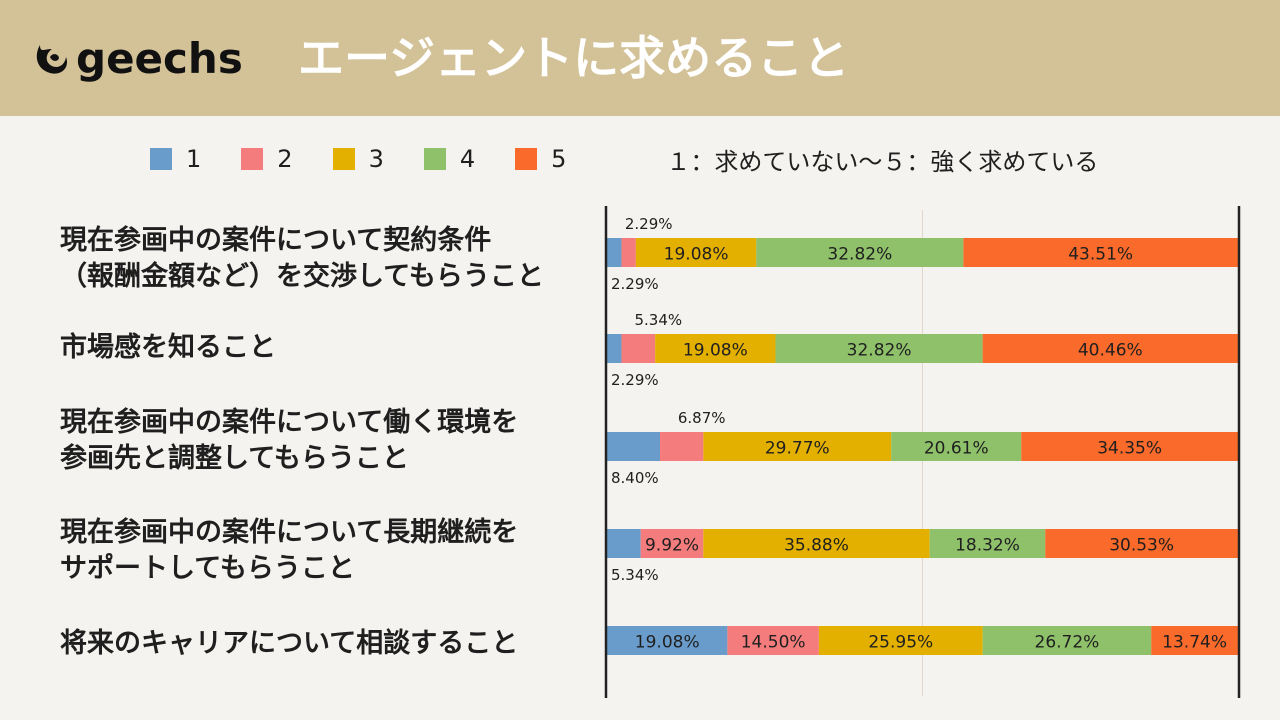  What do you see at coordinates (682, 446) in the screenshot?
I see `bar-segment-c2-s2` at bounding box center [682, 446].